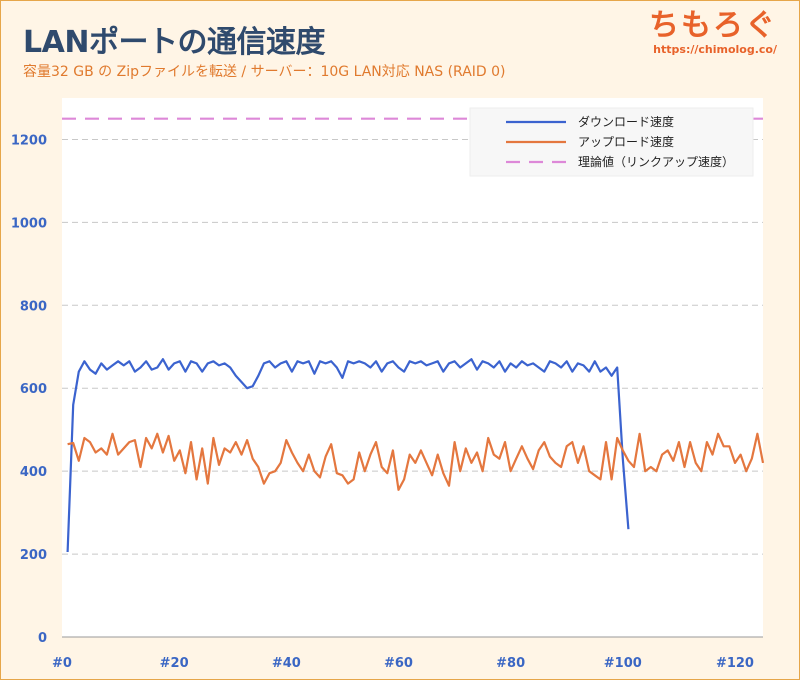  What do you see at coordinates (416, 461) in the screenshot?
I see `series-line-upload` at bounding box center [416, 461].